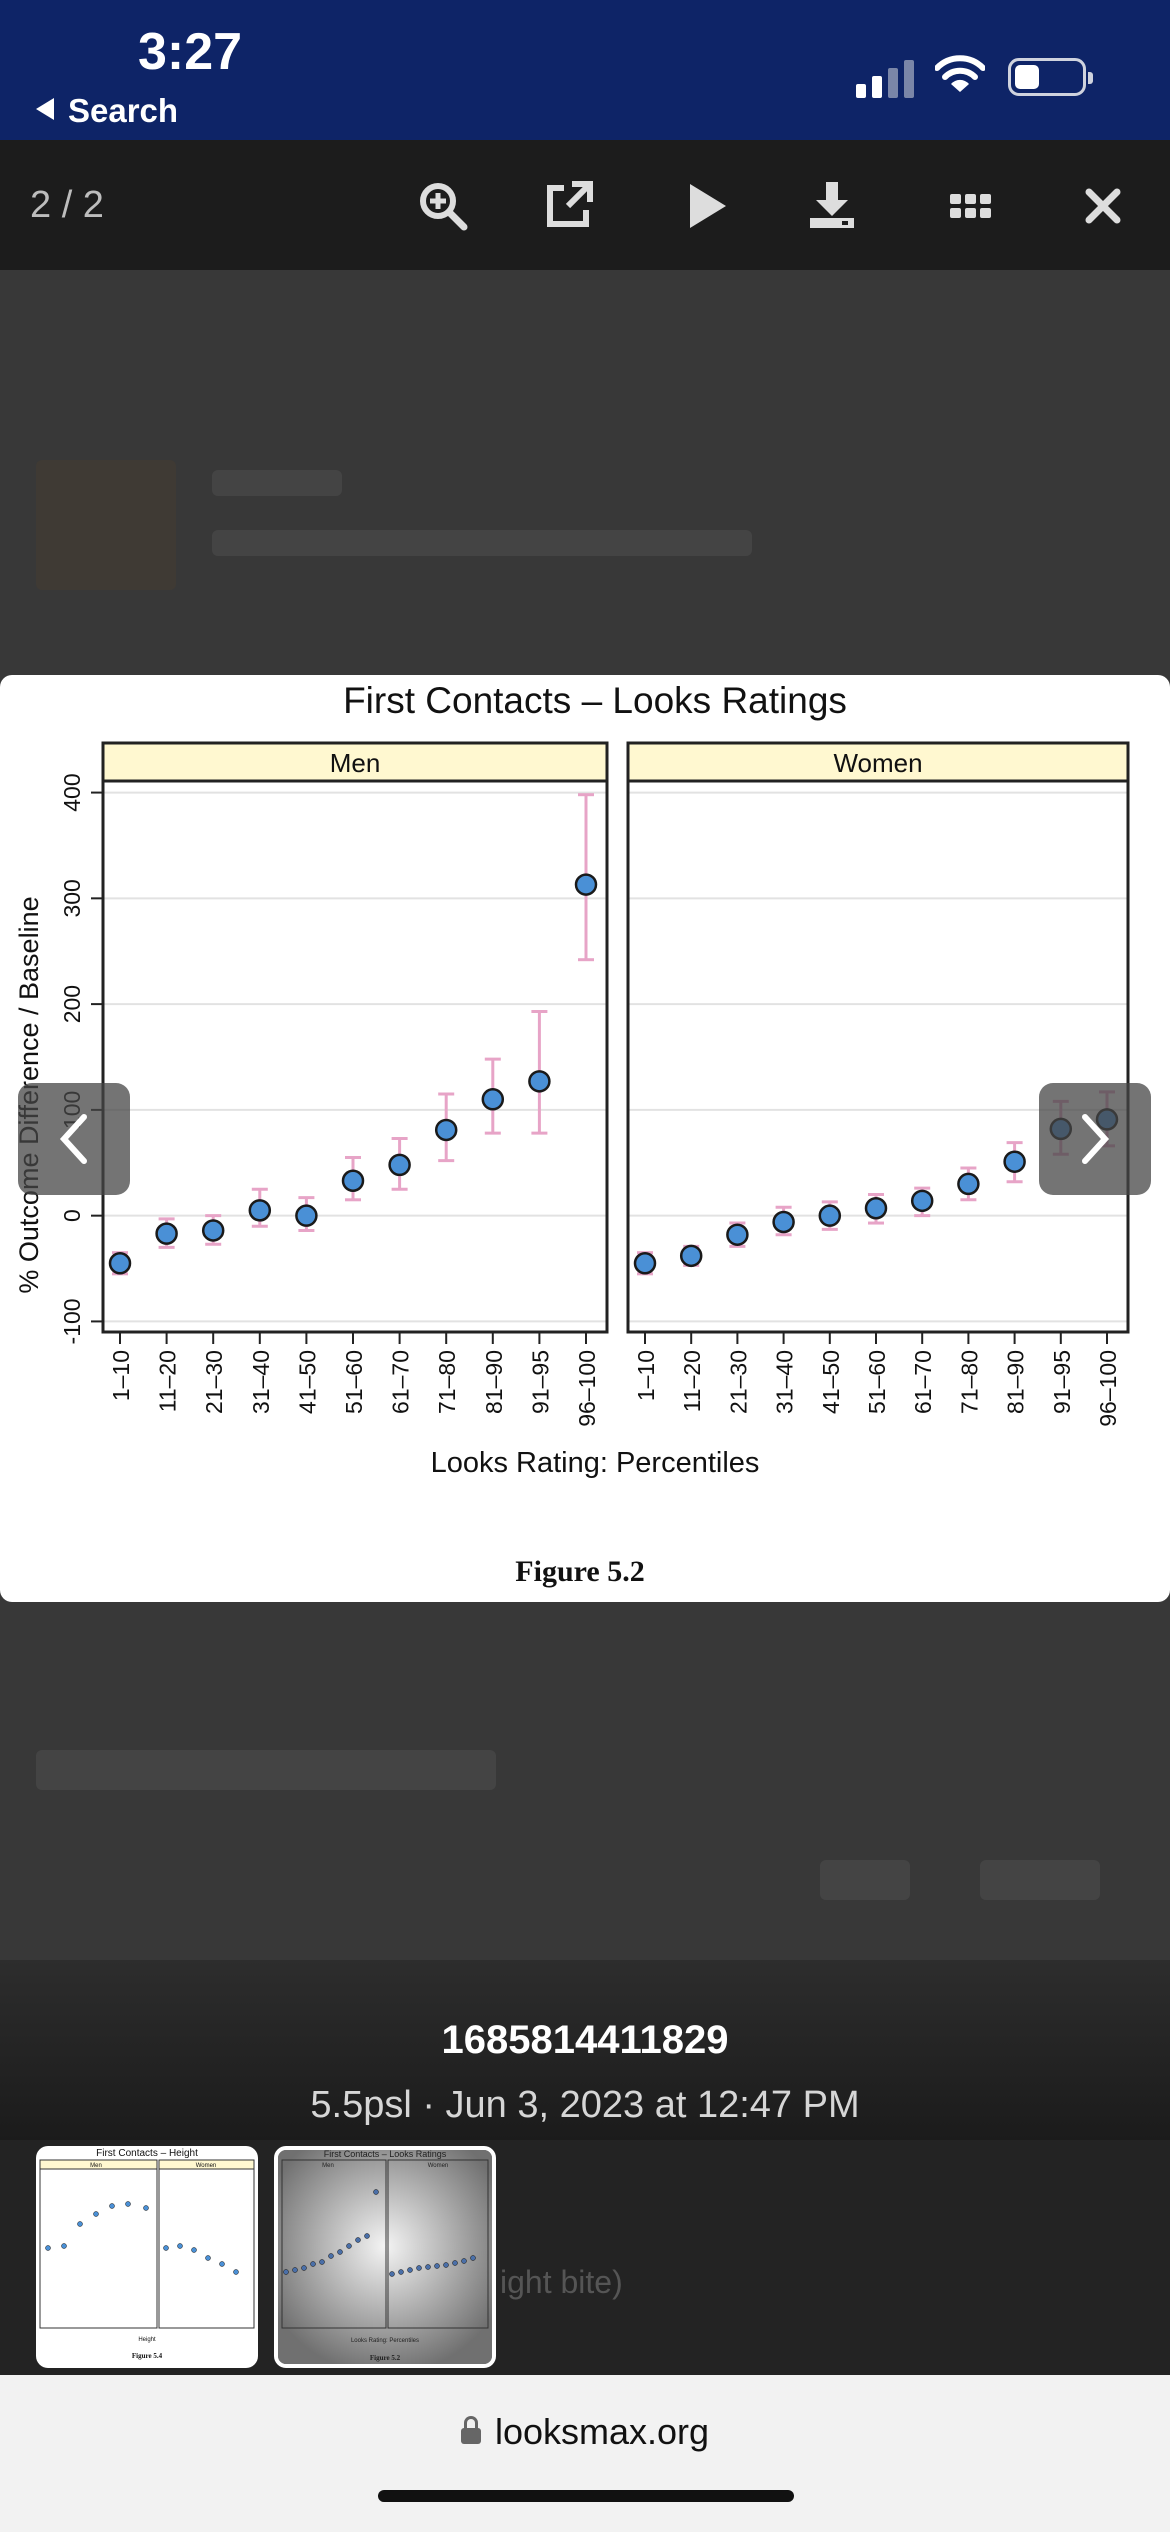 Image resolution: width=1170 pixels, height=2532 pixels. I want to click on panel-label-women: Women, so click(877, 763).